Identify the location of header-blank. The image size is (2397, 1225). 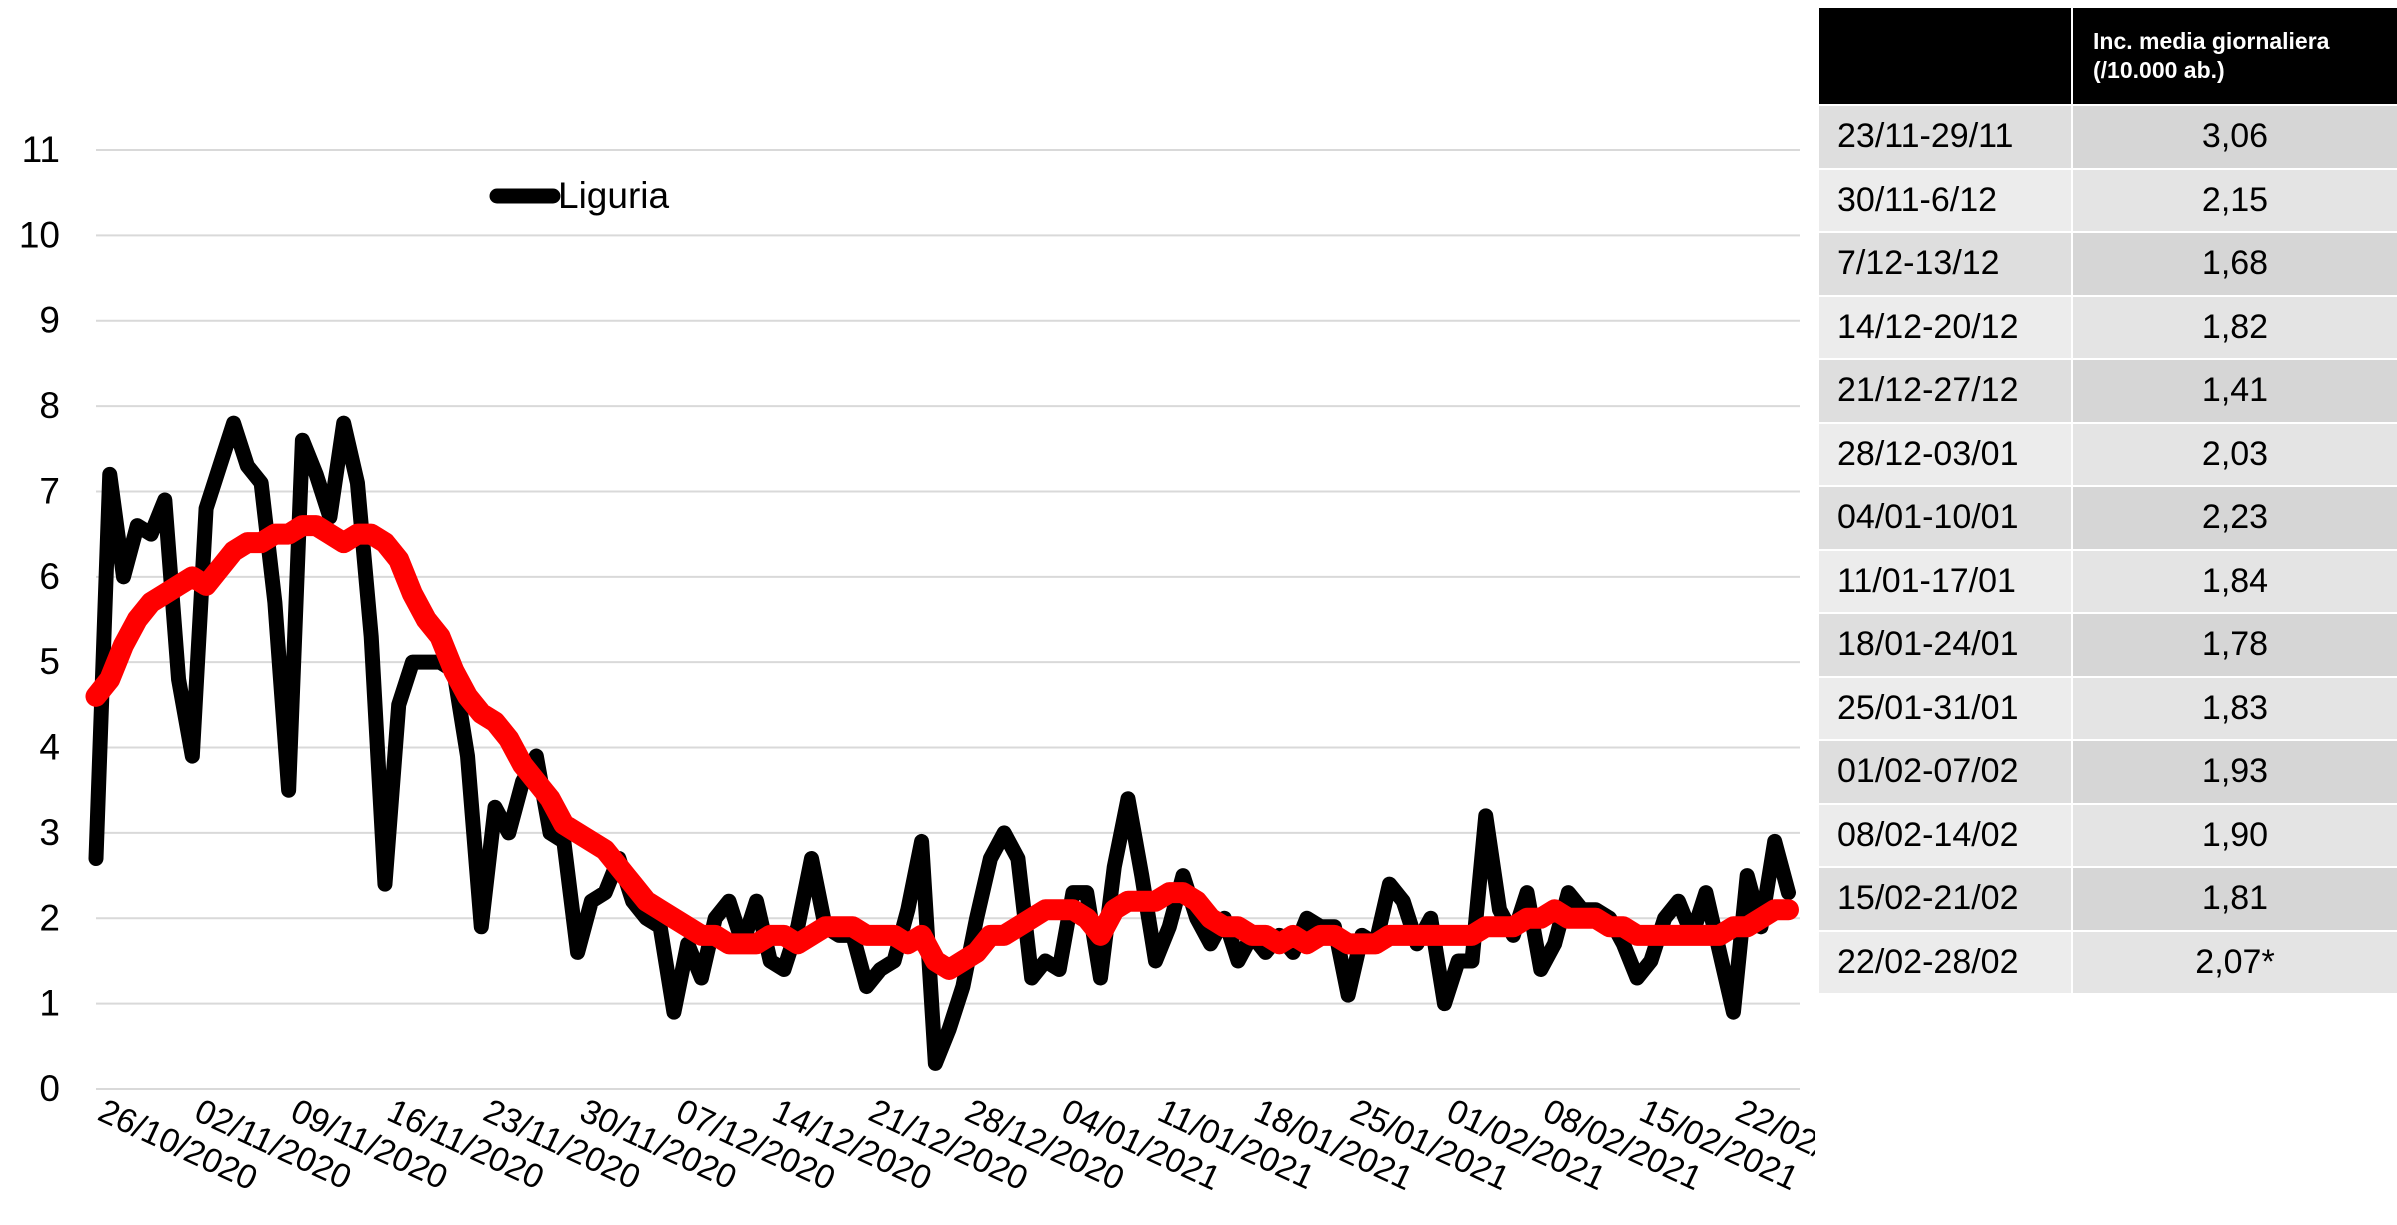
(1945, 56).